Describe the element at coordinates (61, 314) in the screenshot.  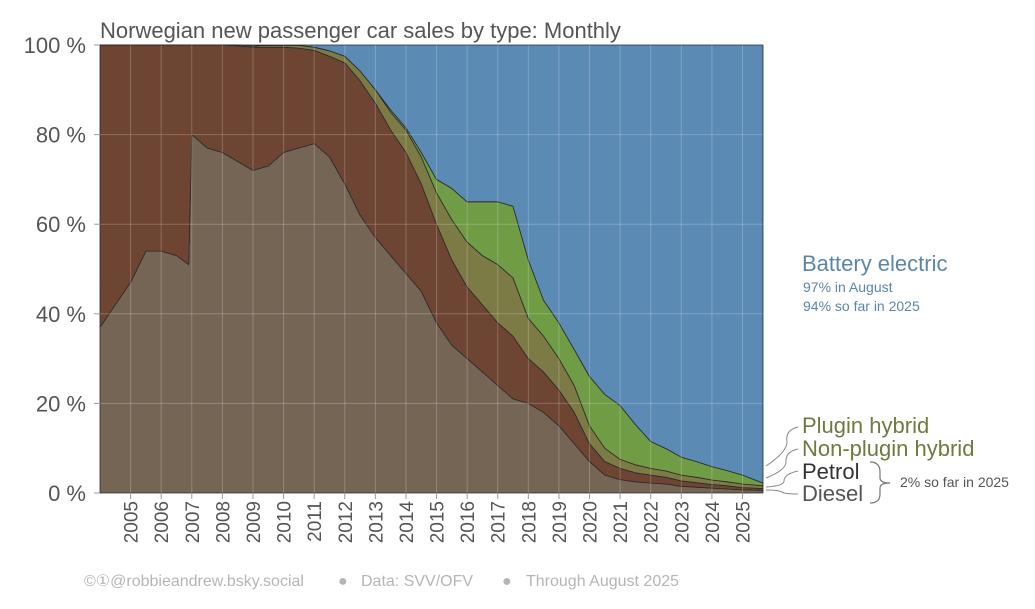
I see `y-tick-label: 40 %` at that location.